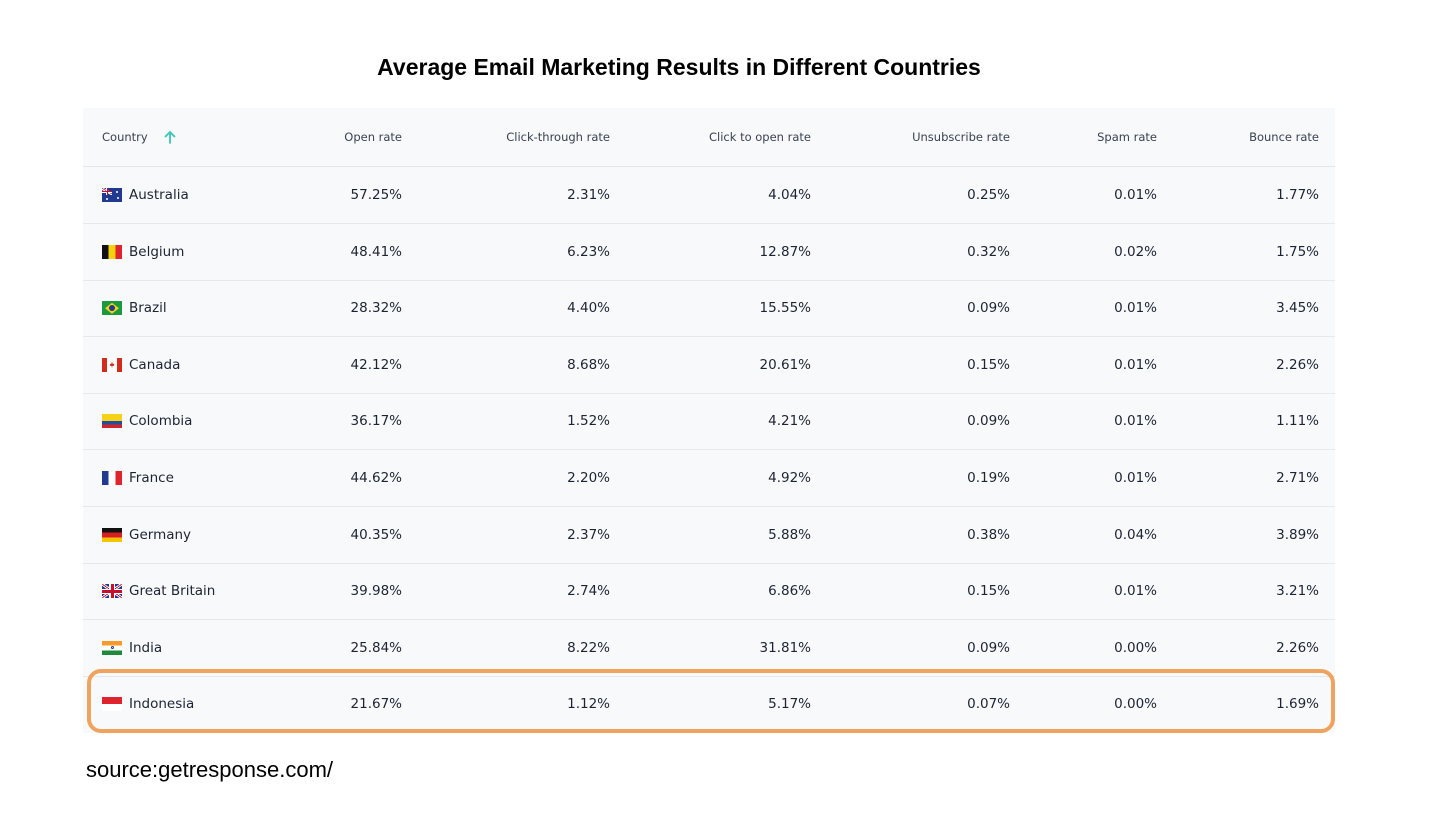 The image size is (1450, 816). I want to click on canada-flag-icon, so click(112, 364).